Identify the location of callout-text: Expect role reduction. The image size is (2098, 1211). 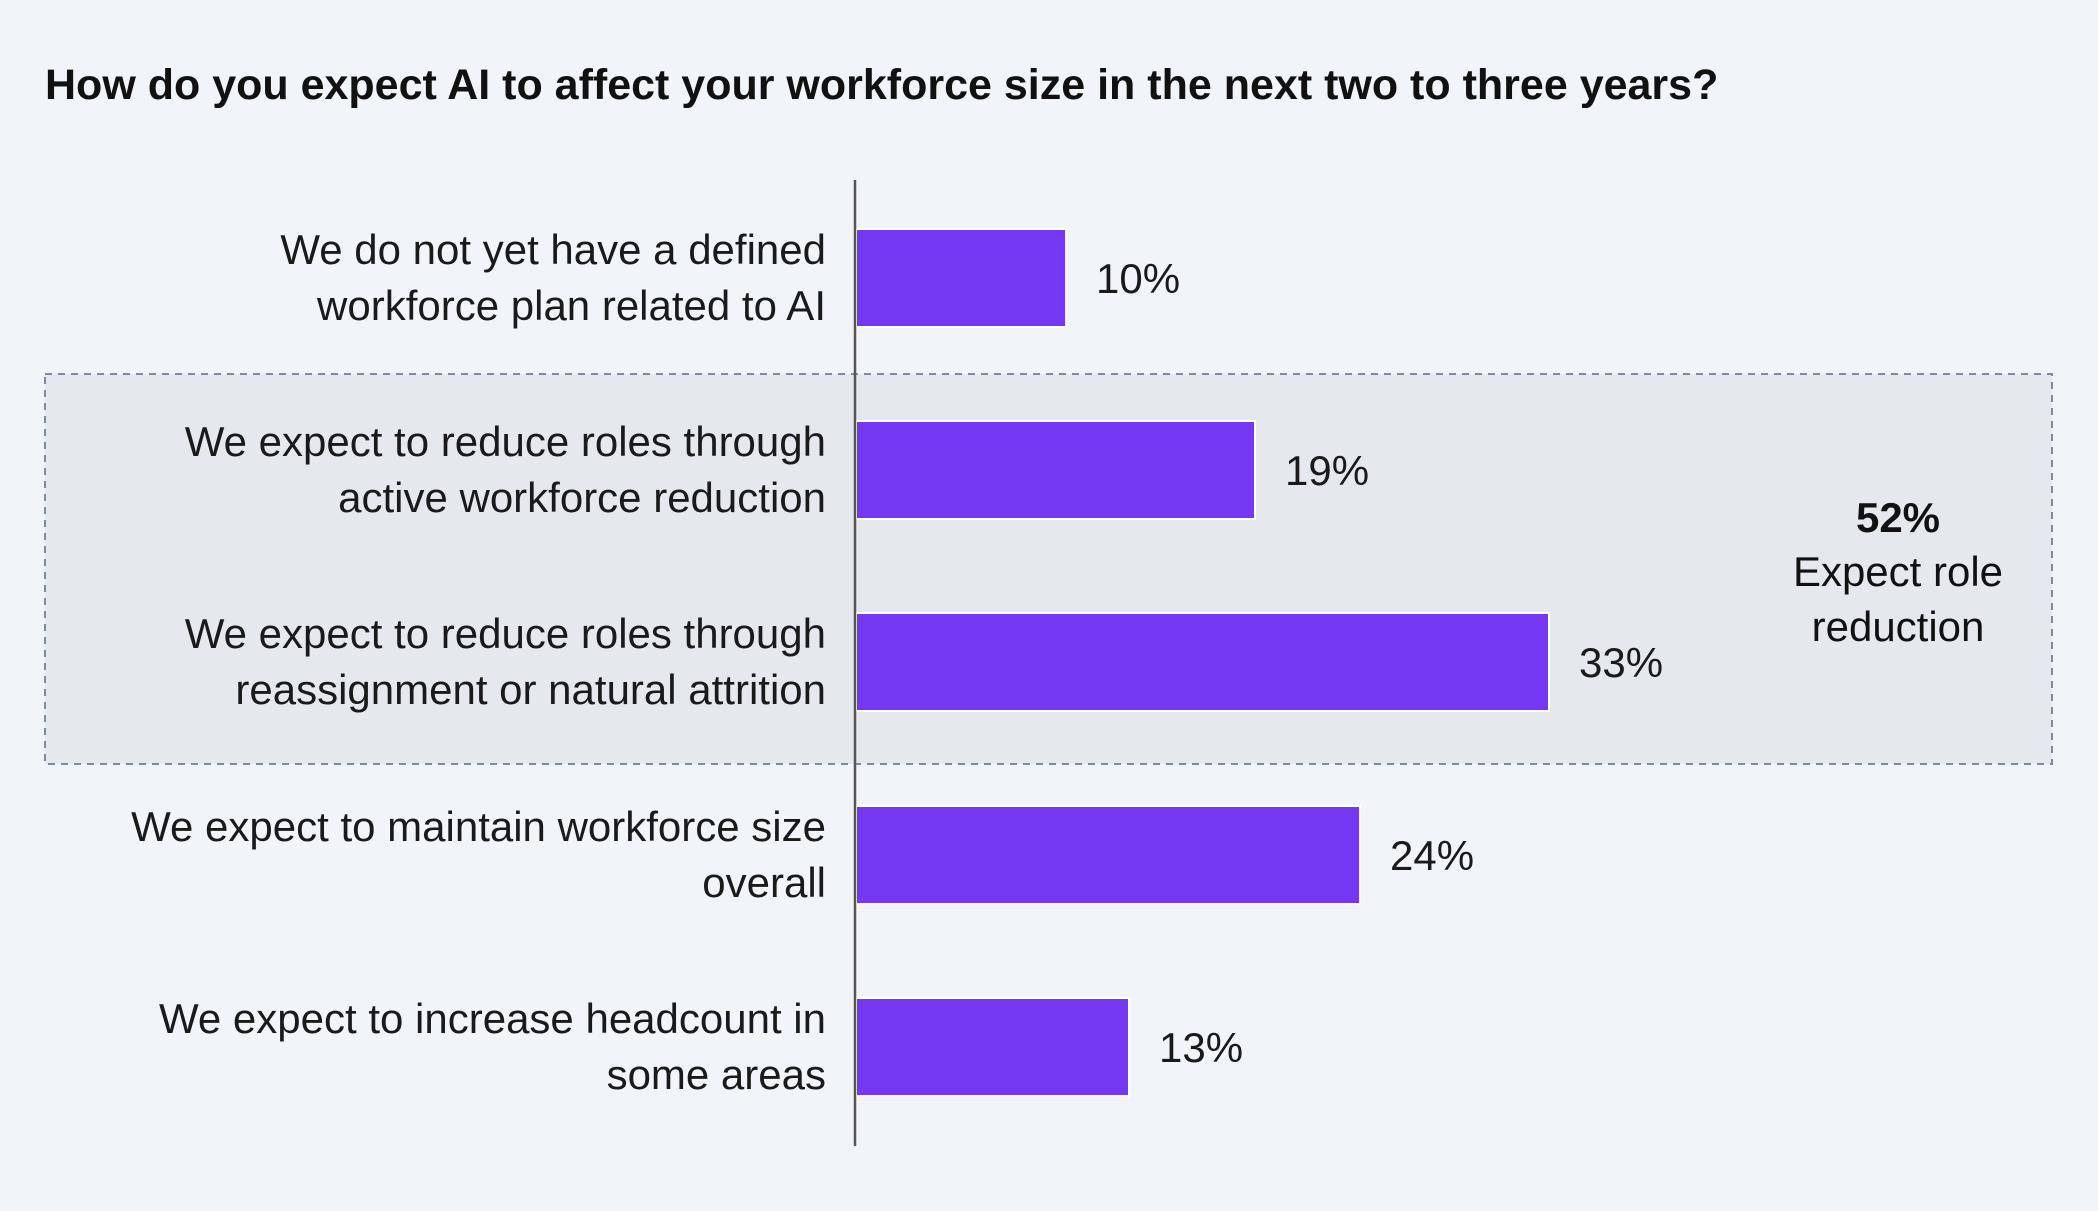
(1898, 599).